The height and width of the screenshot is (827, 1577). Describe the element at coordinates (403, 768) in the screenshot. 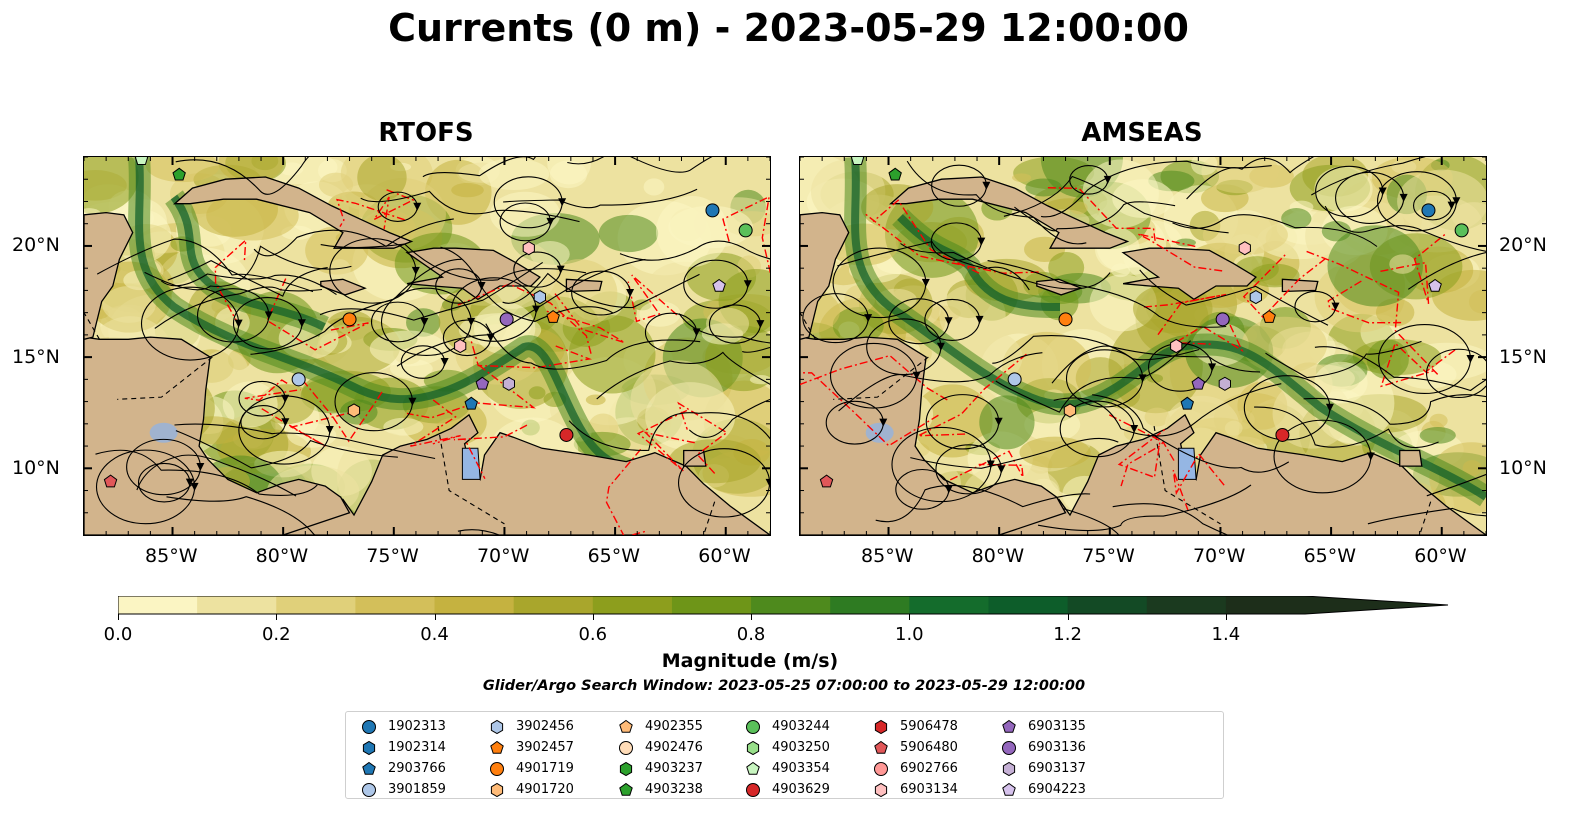

I see `legend-item: 2903766` at that location.